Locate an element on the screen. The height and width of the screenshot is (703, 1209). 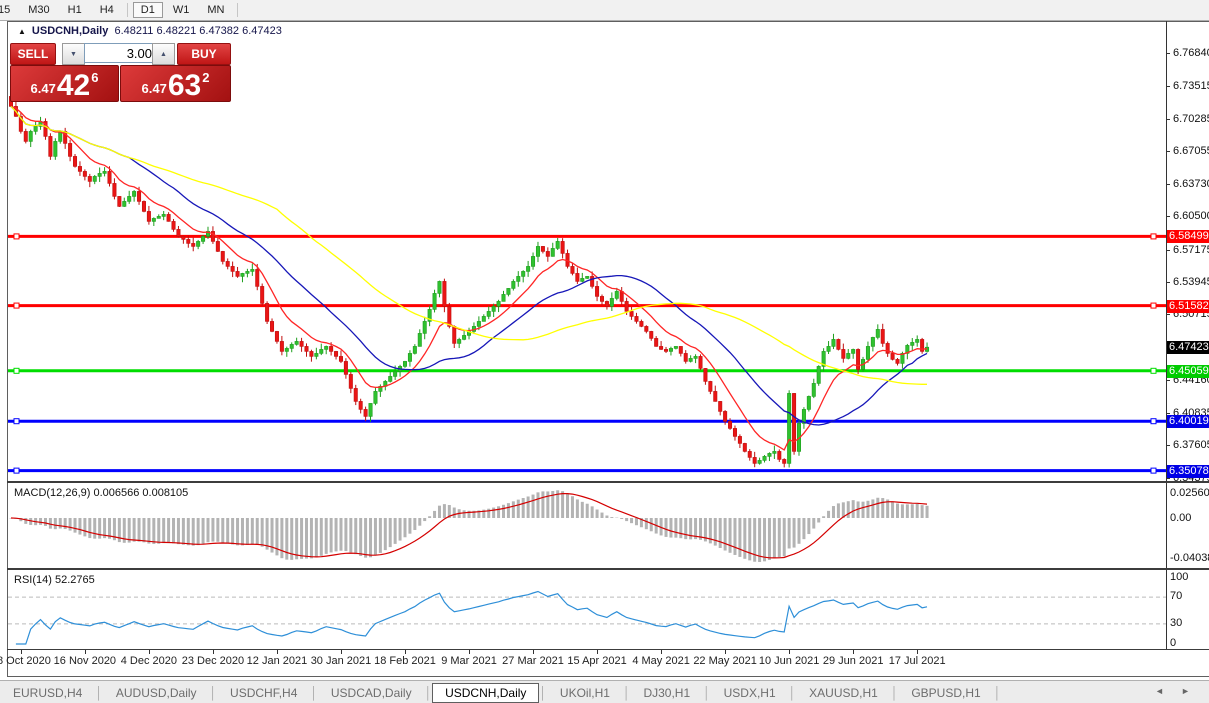
timeframe-toolbar: 15 M30 H1 H4 D1 W1 MN is located at coordinates (604, 10).